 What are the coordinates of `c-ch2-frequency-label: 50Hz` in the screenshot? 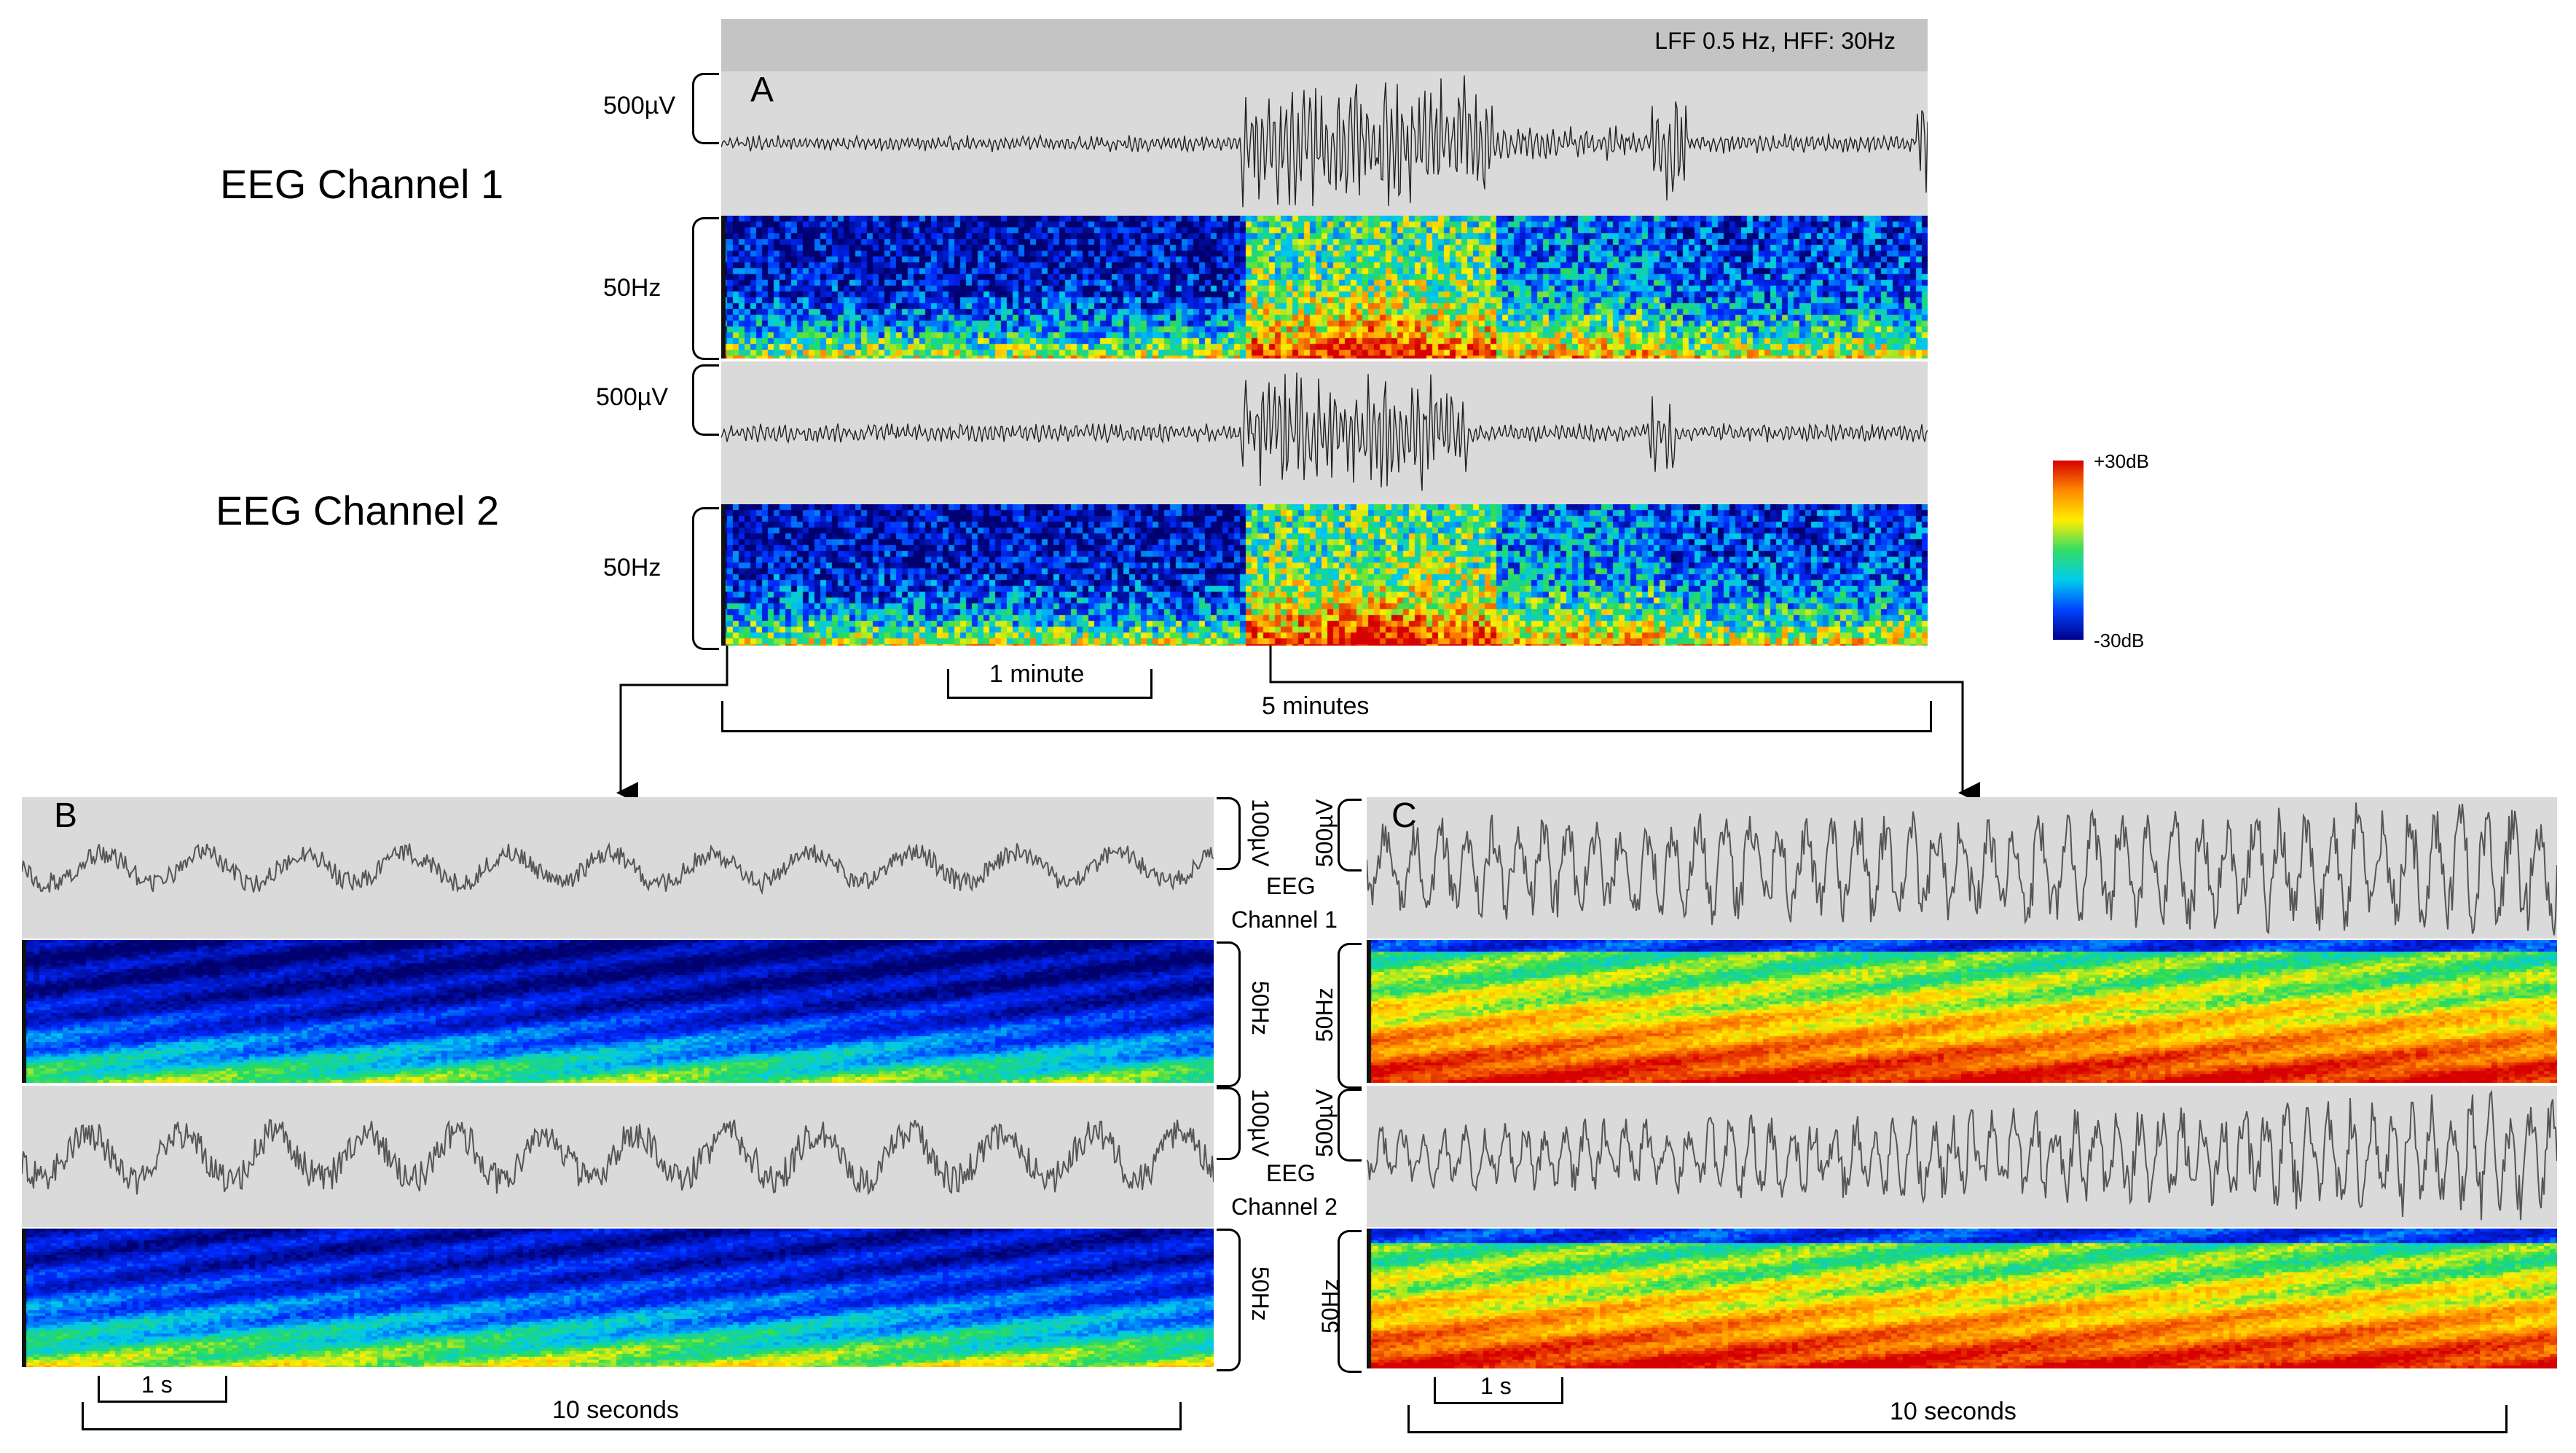 It's located at (1330, 1306).